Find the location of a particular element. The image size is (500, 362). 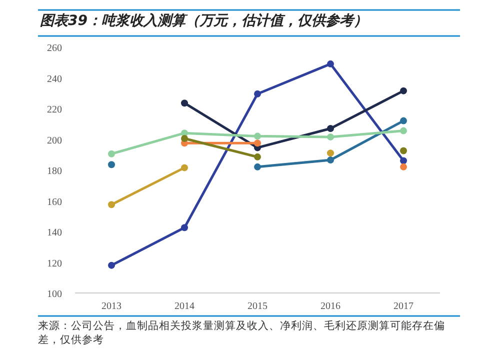

y-tick-label: 140 is located at coordinates (54, 233).